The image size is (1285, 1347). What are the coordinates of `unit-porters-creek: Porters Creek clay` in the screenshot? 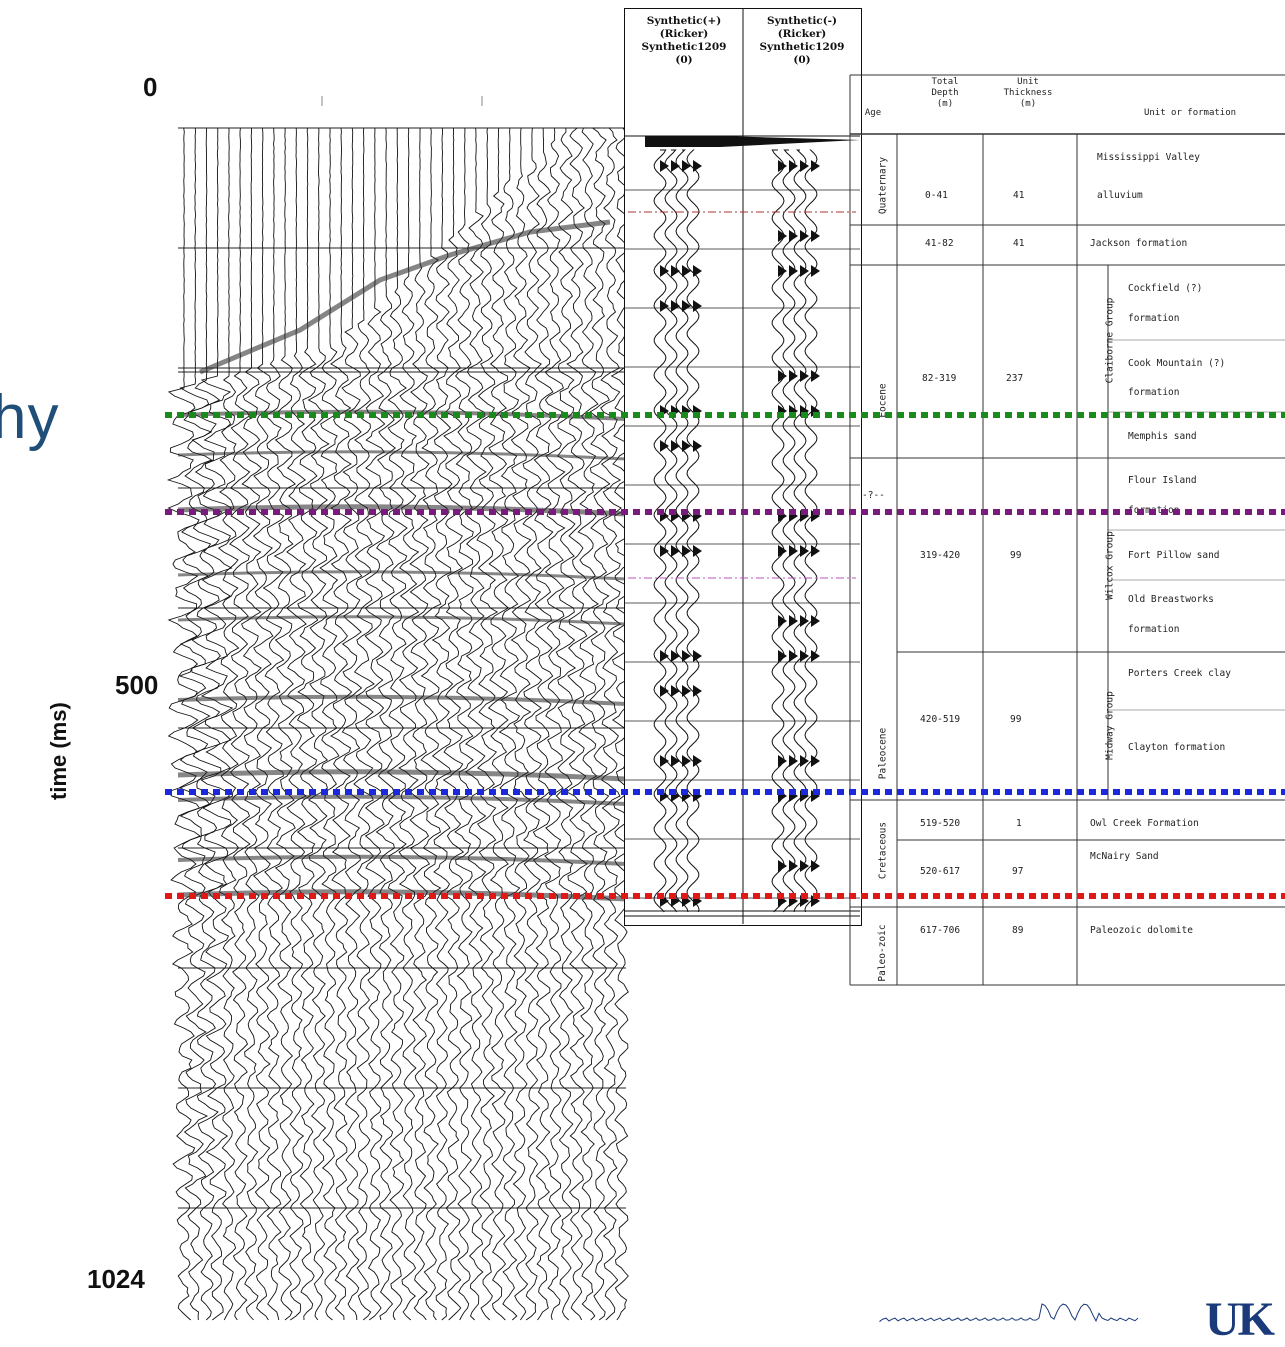 It's located at (1179, 673).